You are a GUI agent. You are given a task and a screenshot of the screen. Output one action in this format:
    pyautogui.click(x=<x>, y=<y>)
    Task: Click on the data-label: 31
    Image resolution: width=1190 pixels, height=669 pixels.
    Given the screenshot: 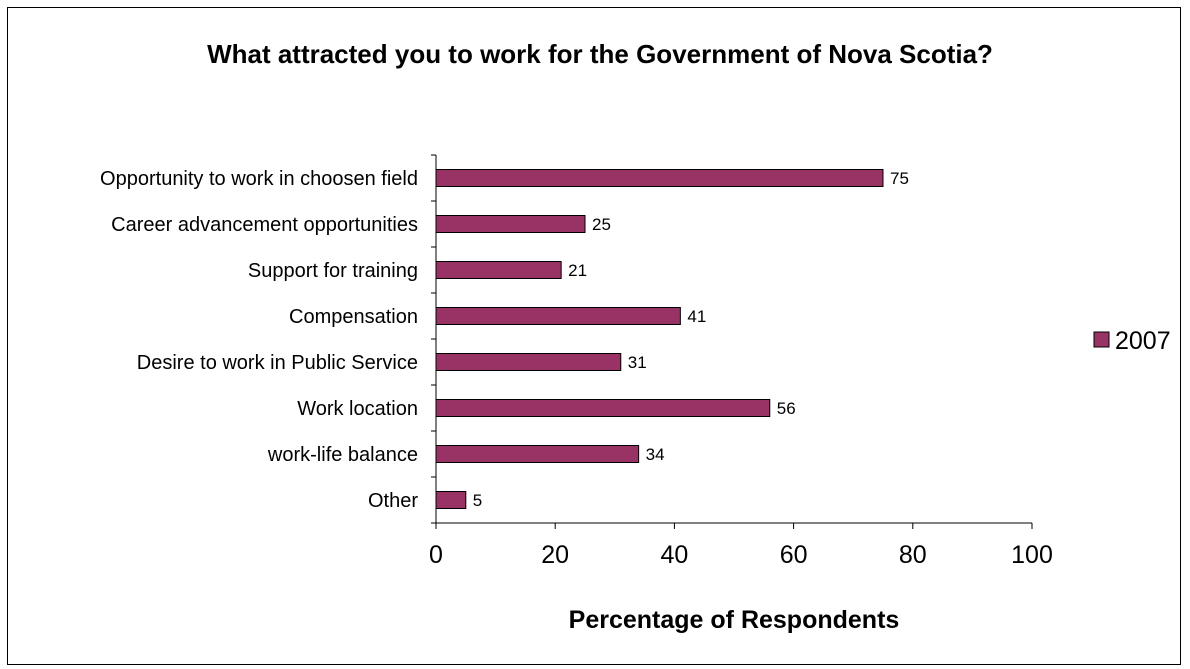 What is the action you would take?
    pyautogui.click(x=637, y=362)
    